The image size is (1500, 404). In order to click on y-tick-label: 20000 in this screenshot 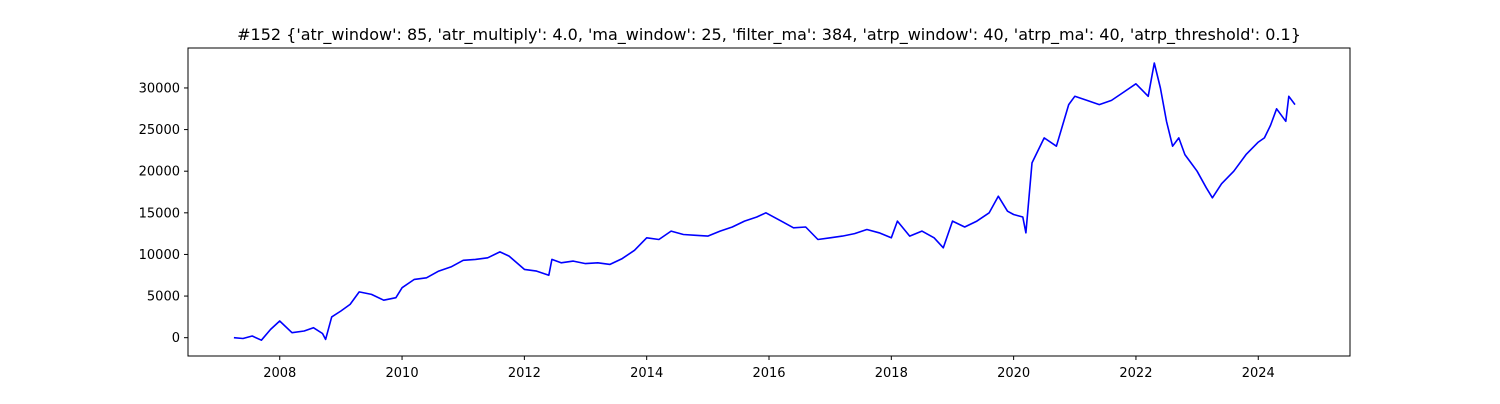, I will do `click(159, 172)`.